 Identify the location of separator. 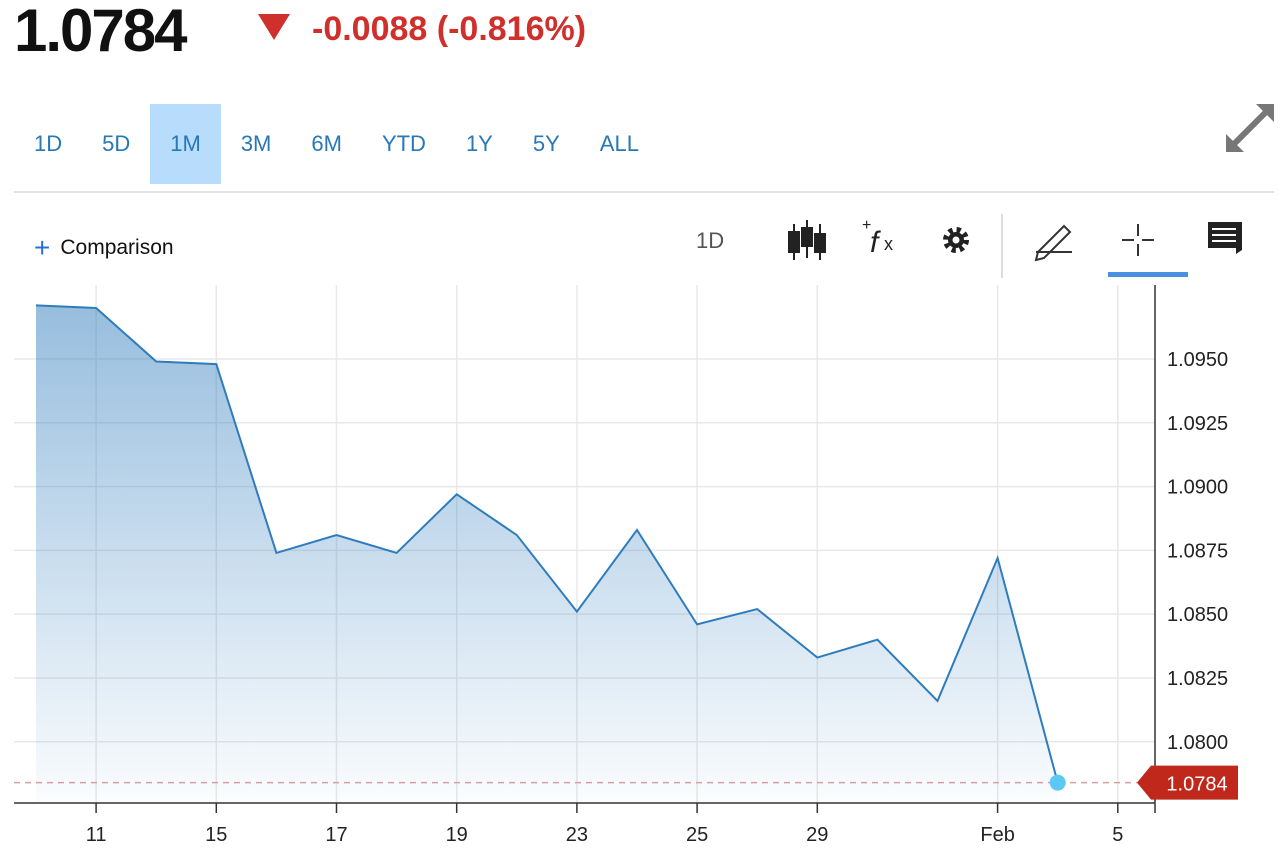
(644, 192).